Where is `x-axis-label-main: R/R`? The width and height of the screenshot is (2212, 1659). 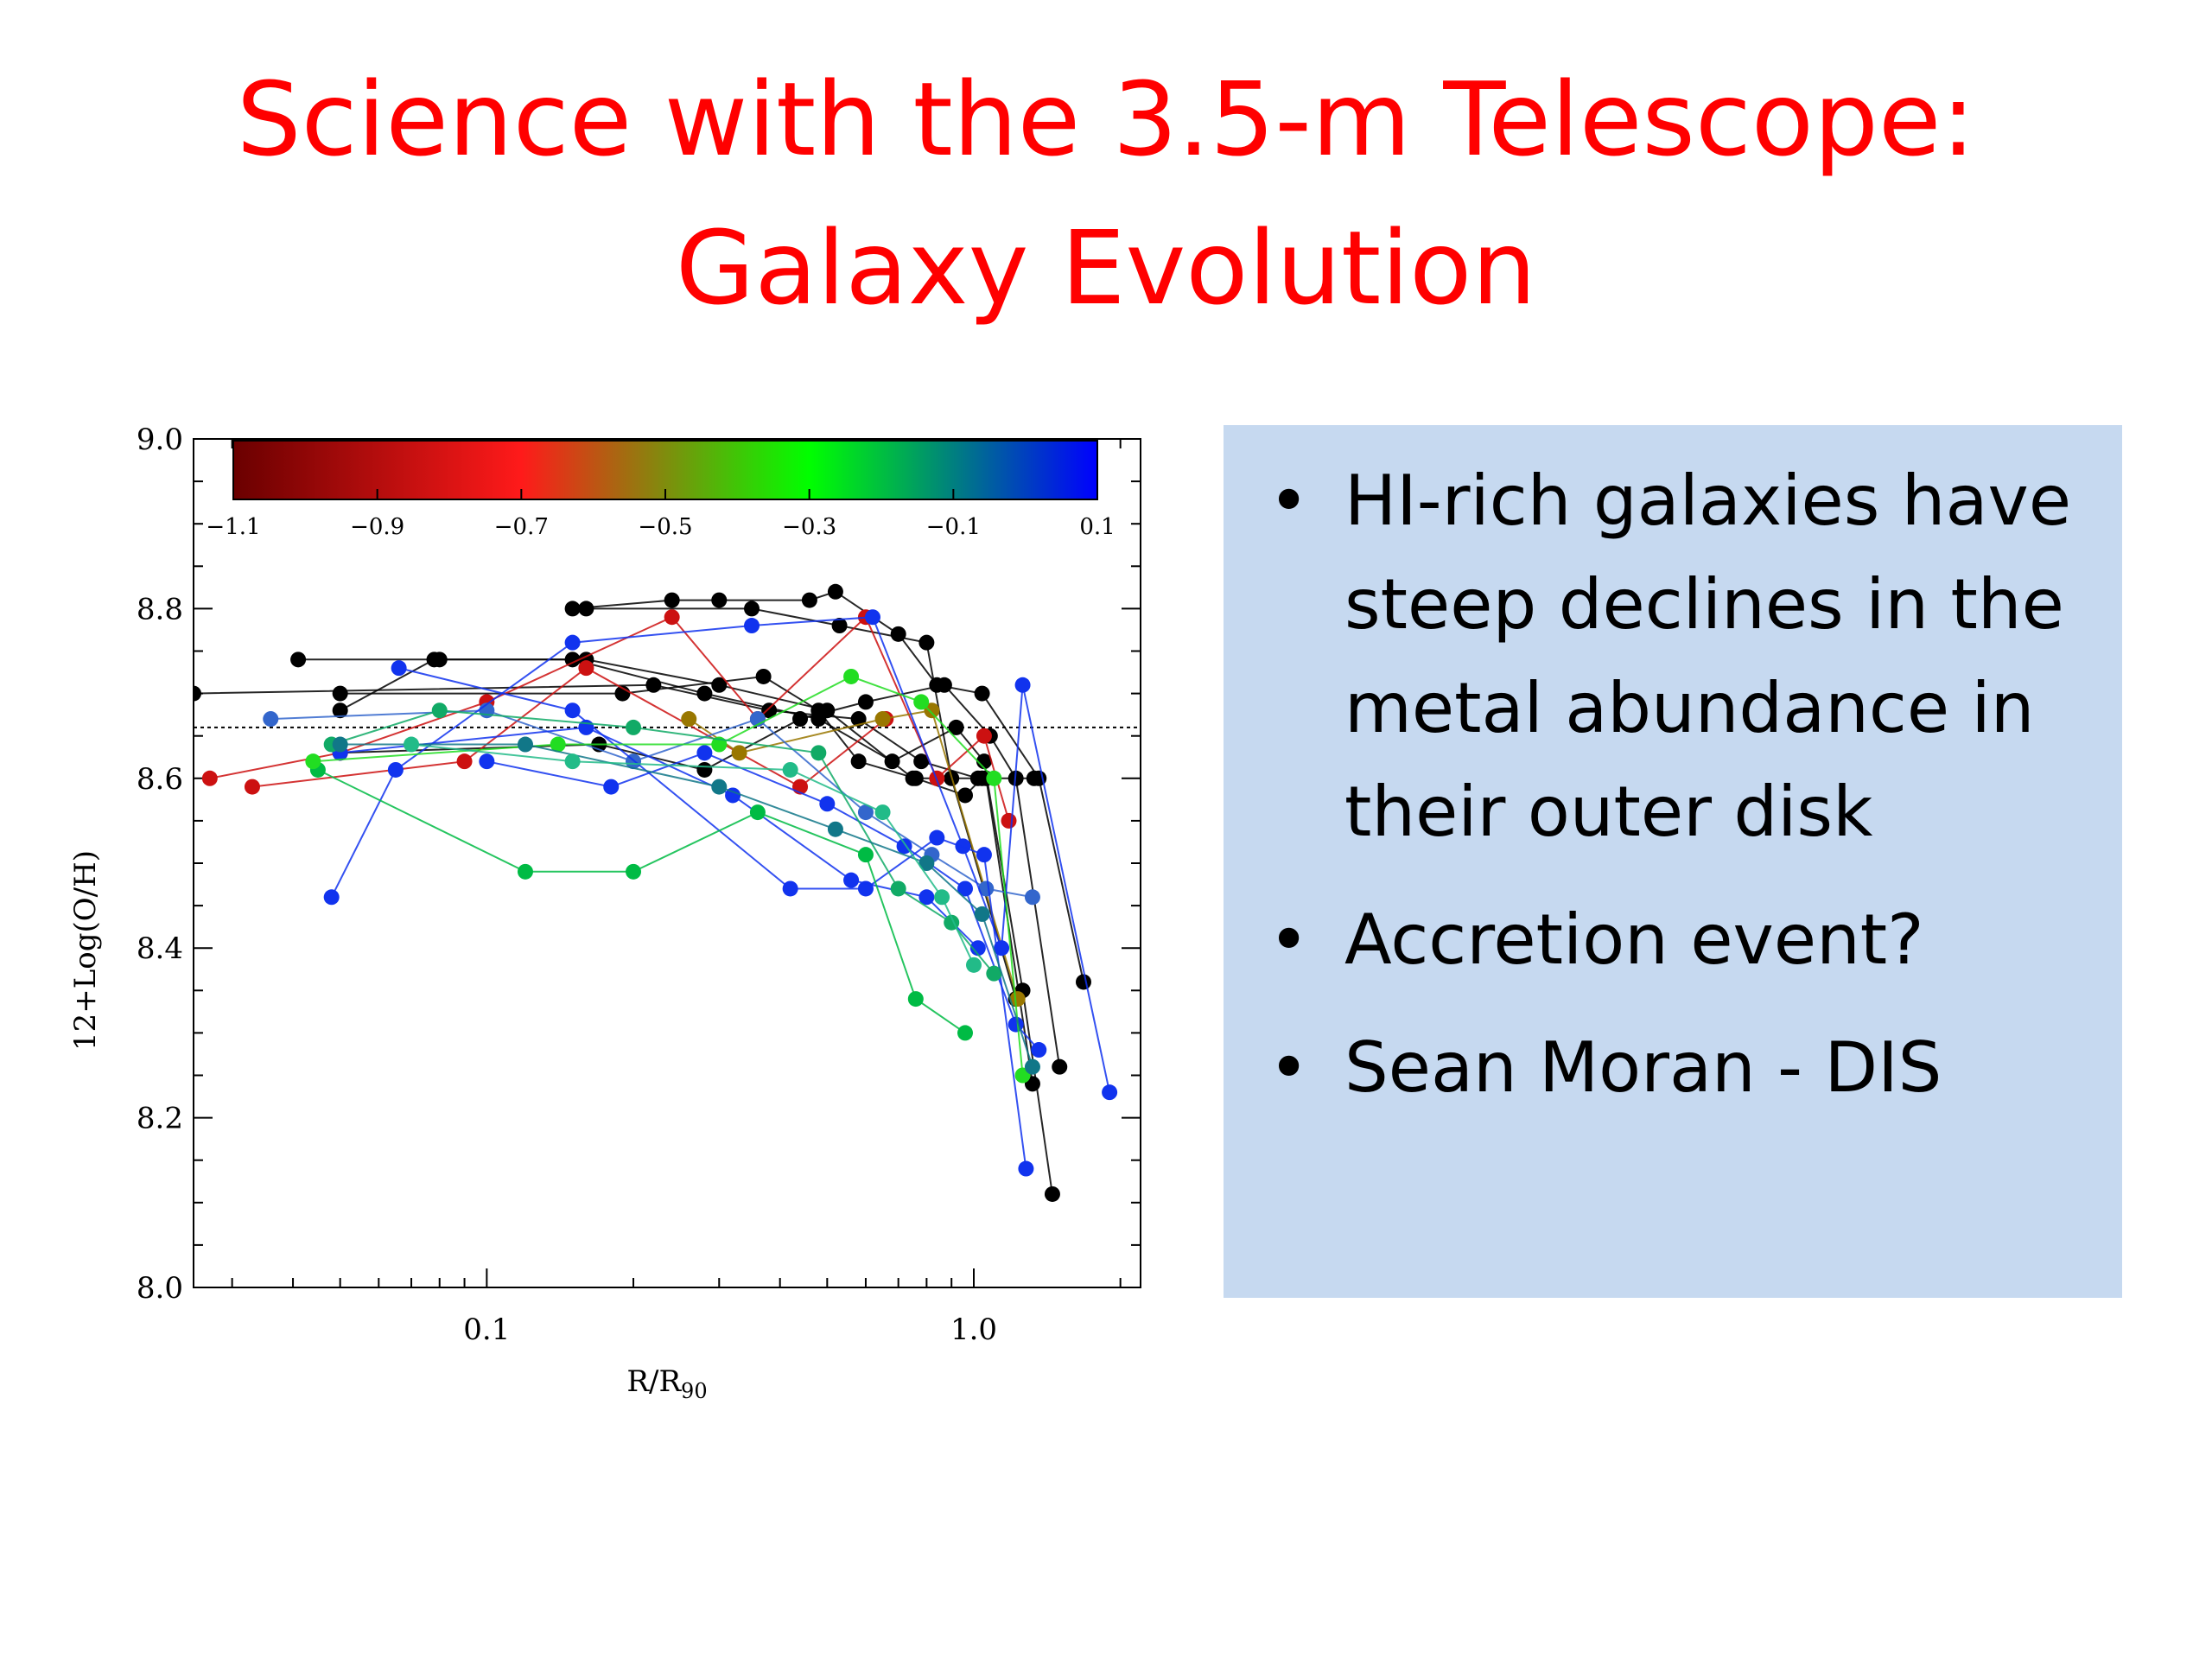 x-axis-label-main: R/R is located at coordinates (654, 1381).